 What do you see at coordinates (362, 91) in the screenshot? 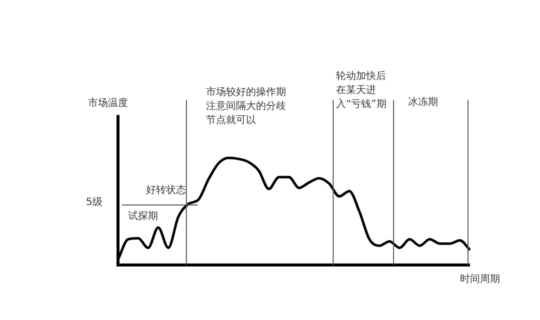
I see `text: 轮动加快后在某天进入“亏钱”期` at bounding box center [362, 91].